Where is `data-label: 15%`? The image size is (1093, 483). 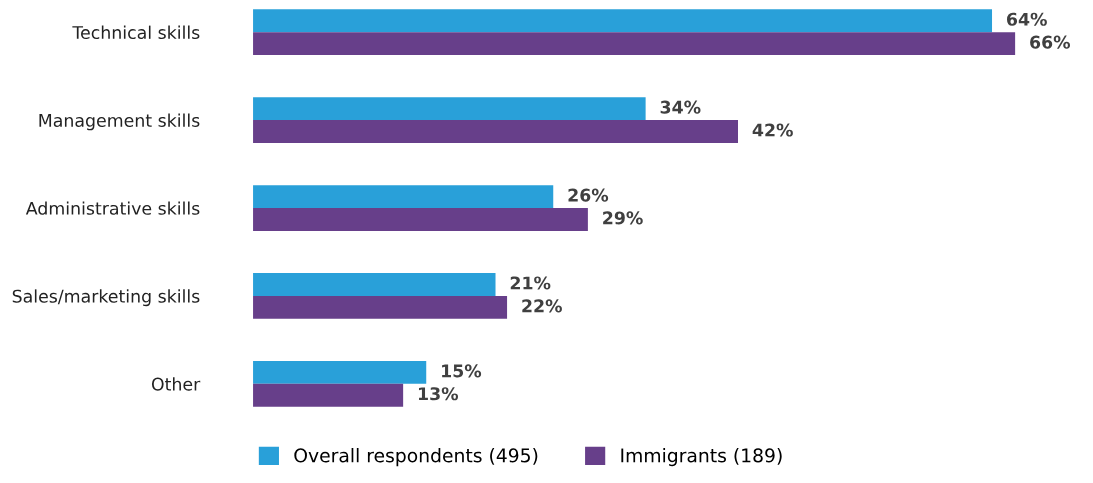
data-label: 15% is located at coordinates (462, 371).